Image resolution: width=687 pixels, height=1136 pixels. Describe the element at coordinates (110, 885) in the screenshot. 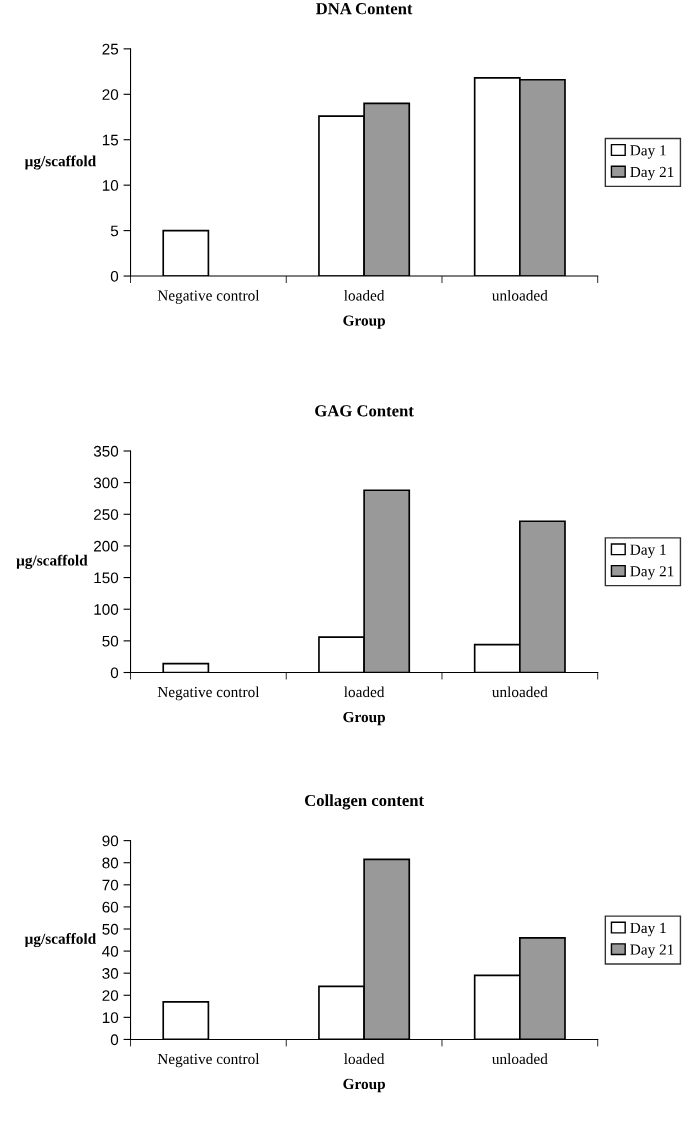

I see `y-tick-label: 70` at that location.